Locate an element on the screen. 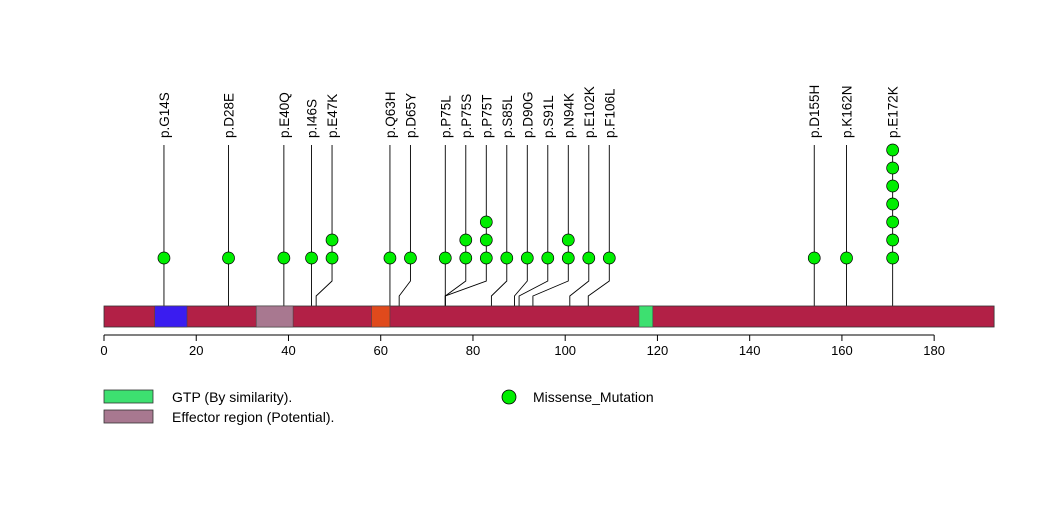 The width and height of the screenshot is (1047, 524). x-tick-label: 60 is located at coordinates (380, 350).